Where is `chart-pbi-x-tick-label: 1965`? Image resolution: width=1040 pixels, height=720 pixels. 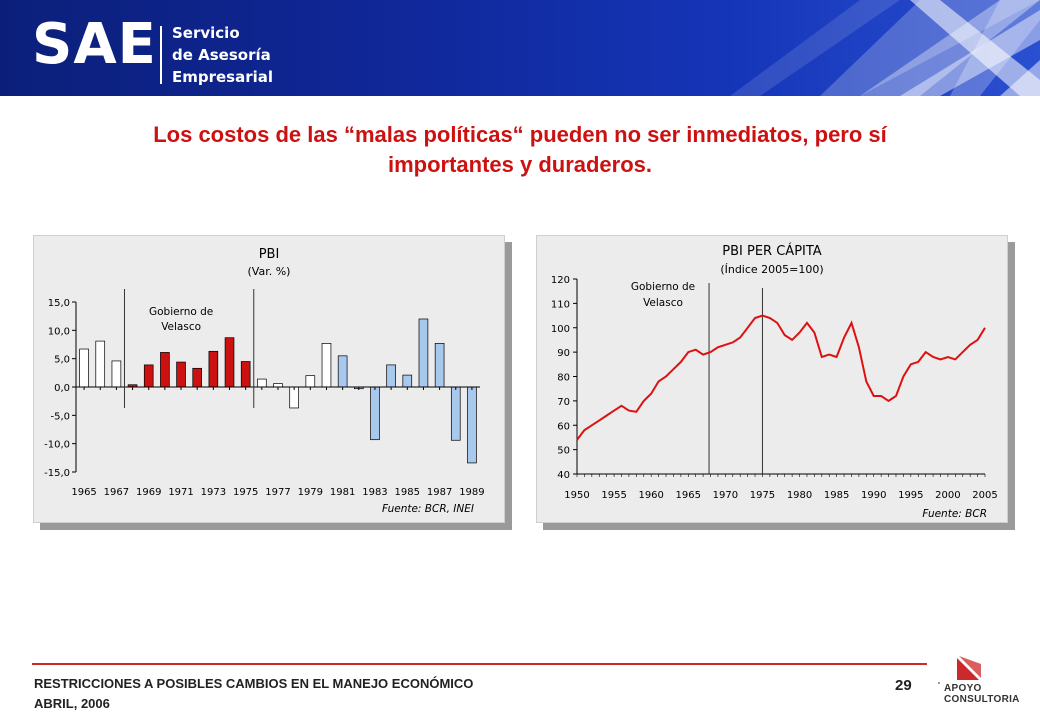
chart-pbi-x-tick-label: 1965 is located at coordinates (83, 492).